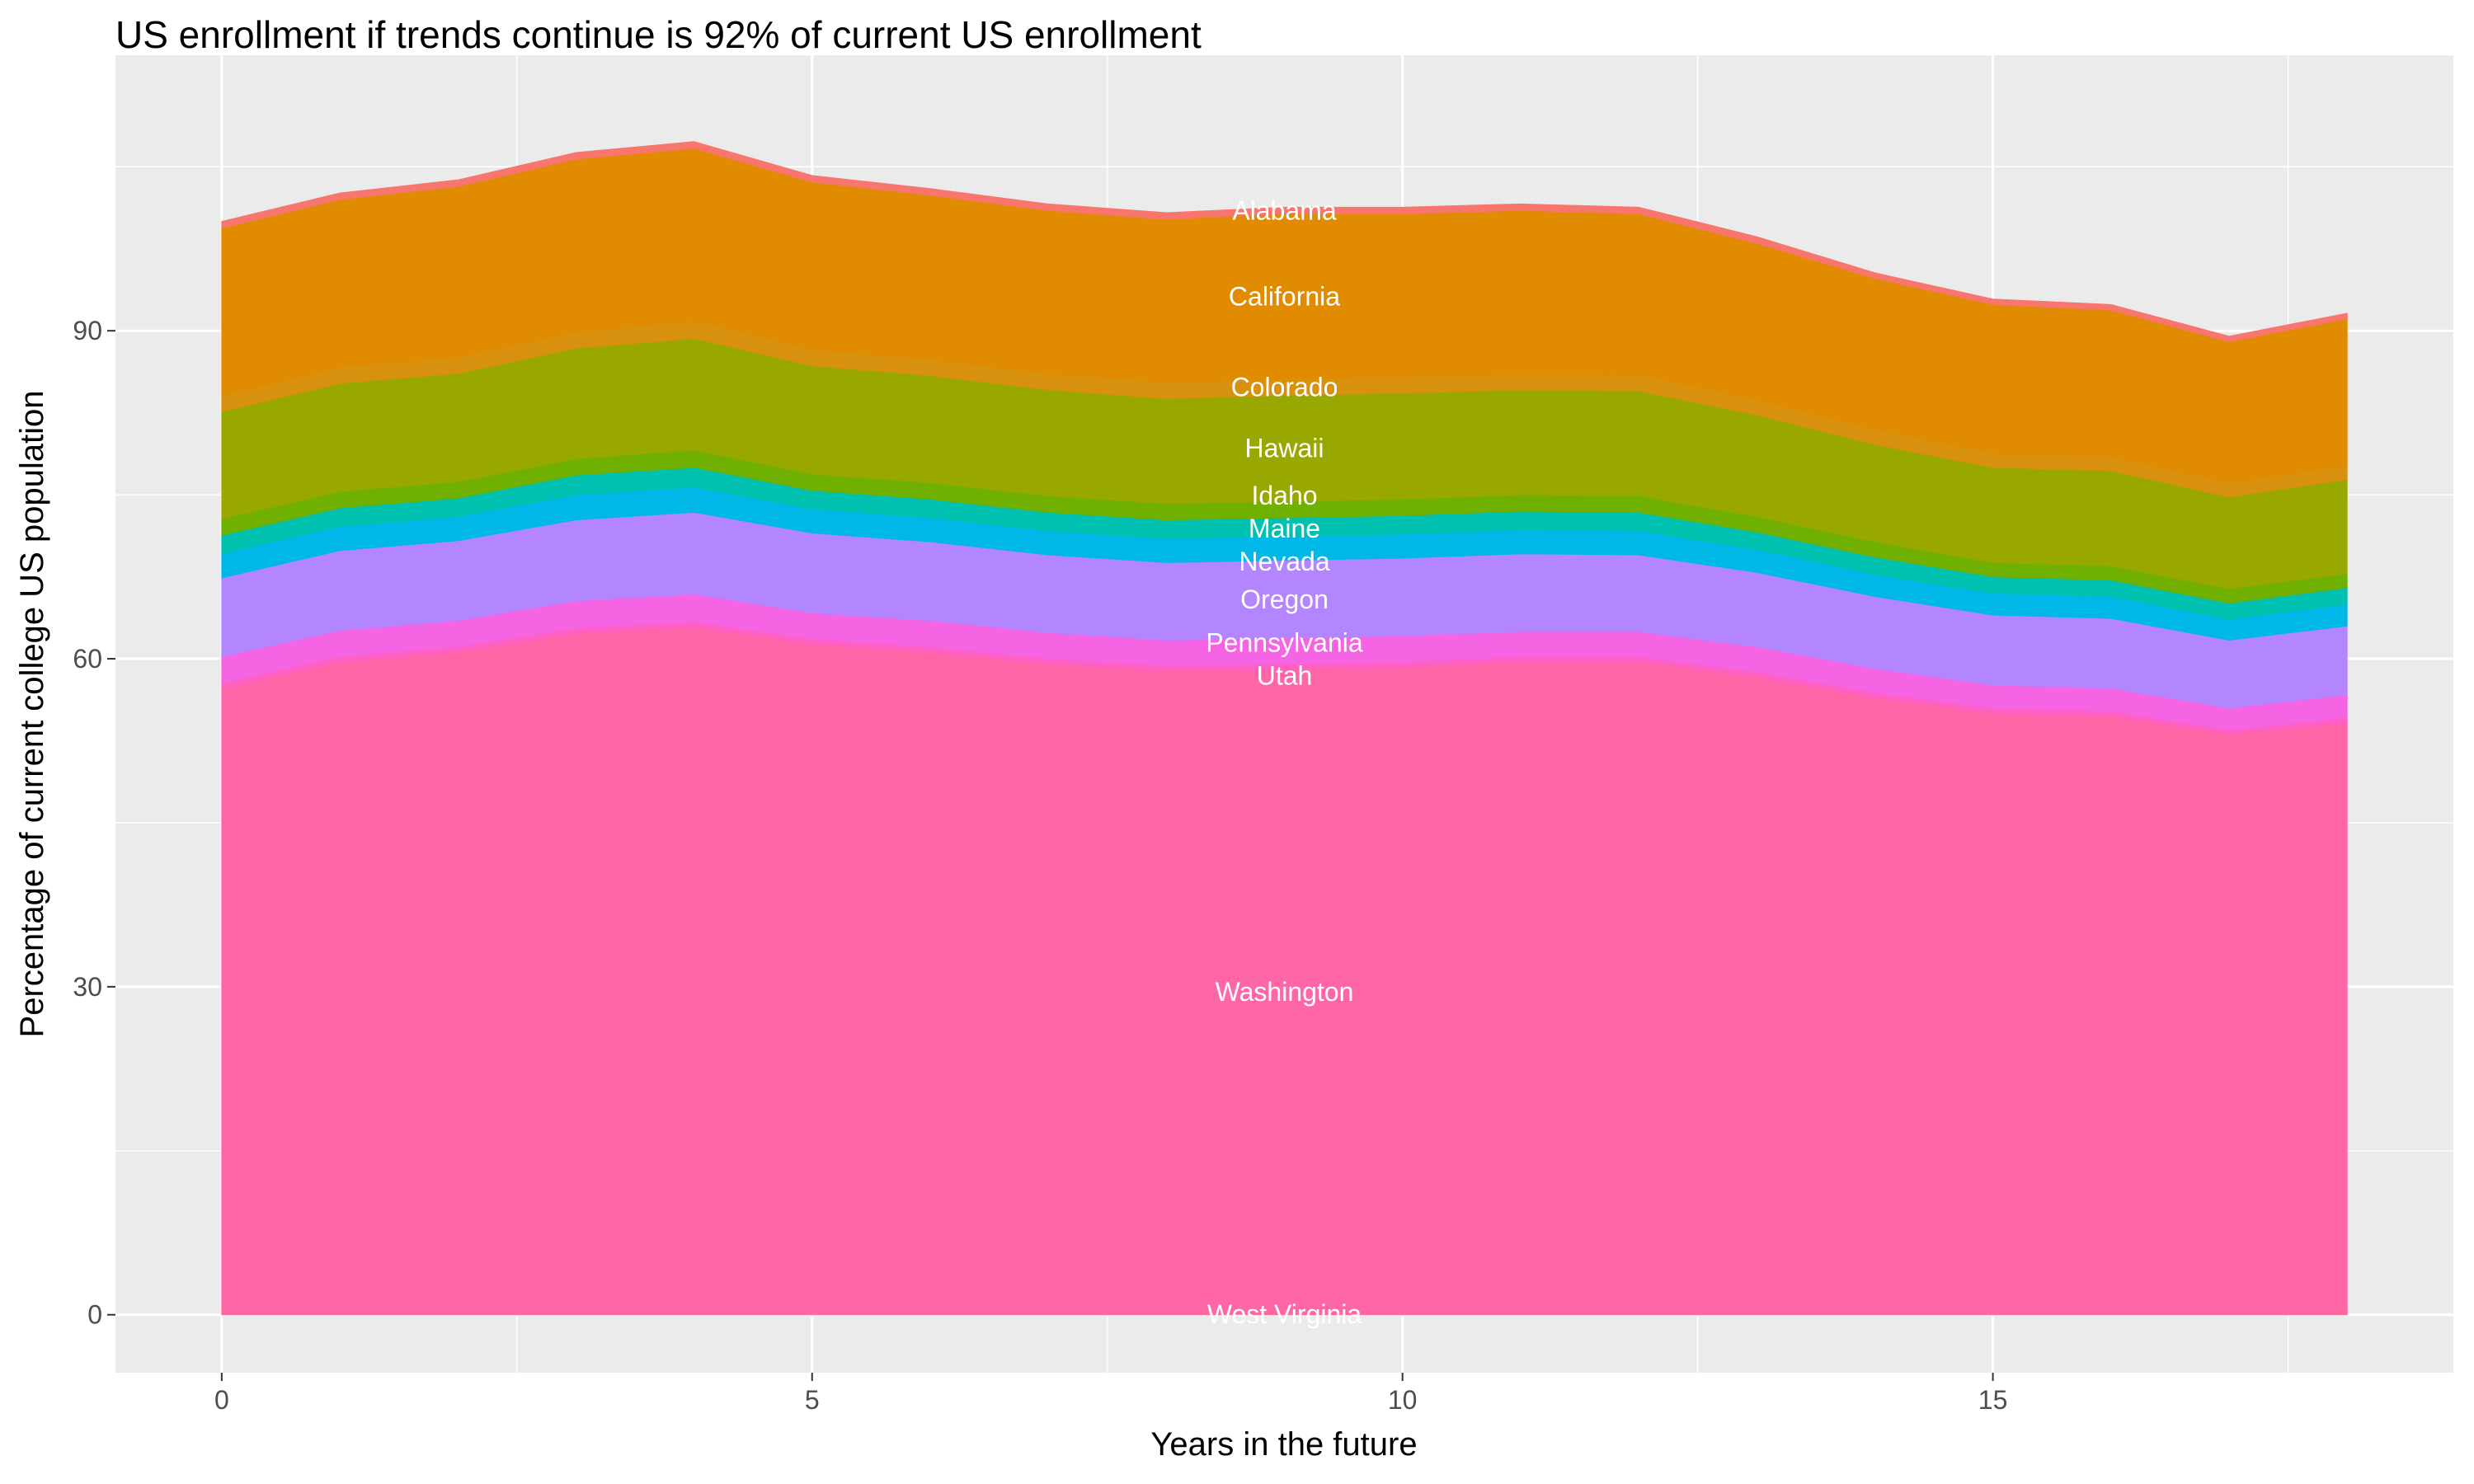  I want to click on series-label: California, so click(1284, 296).